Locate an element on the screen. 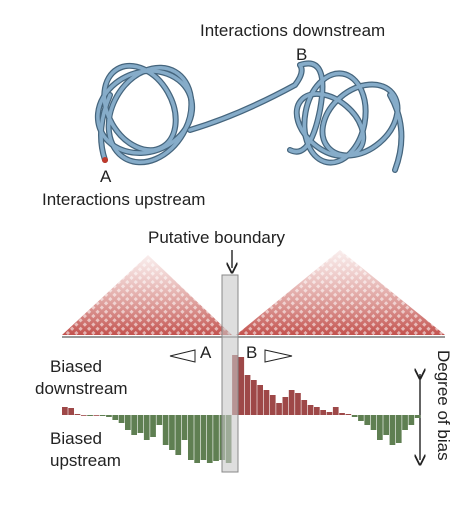 This screenshot has height=520, width=461. label-downstream: Interactions downstream is located at coordinates (292, 30).